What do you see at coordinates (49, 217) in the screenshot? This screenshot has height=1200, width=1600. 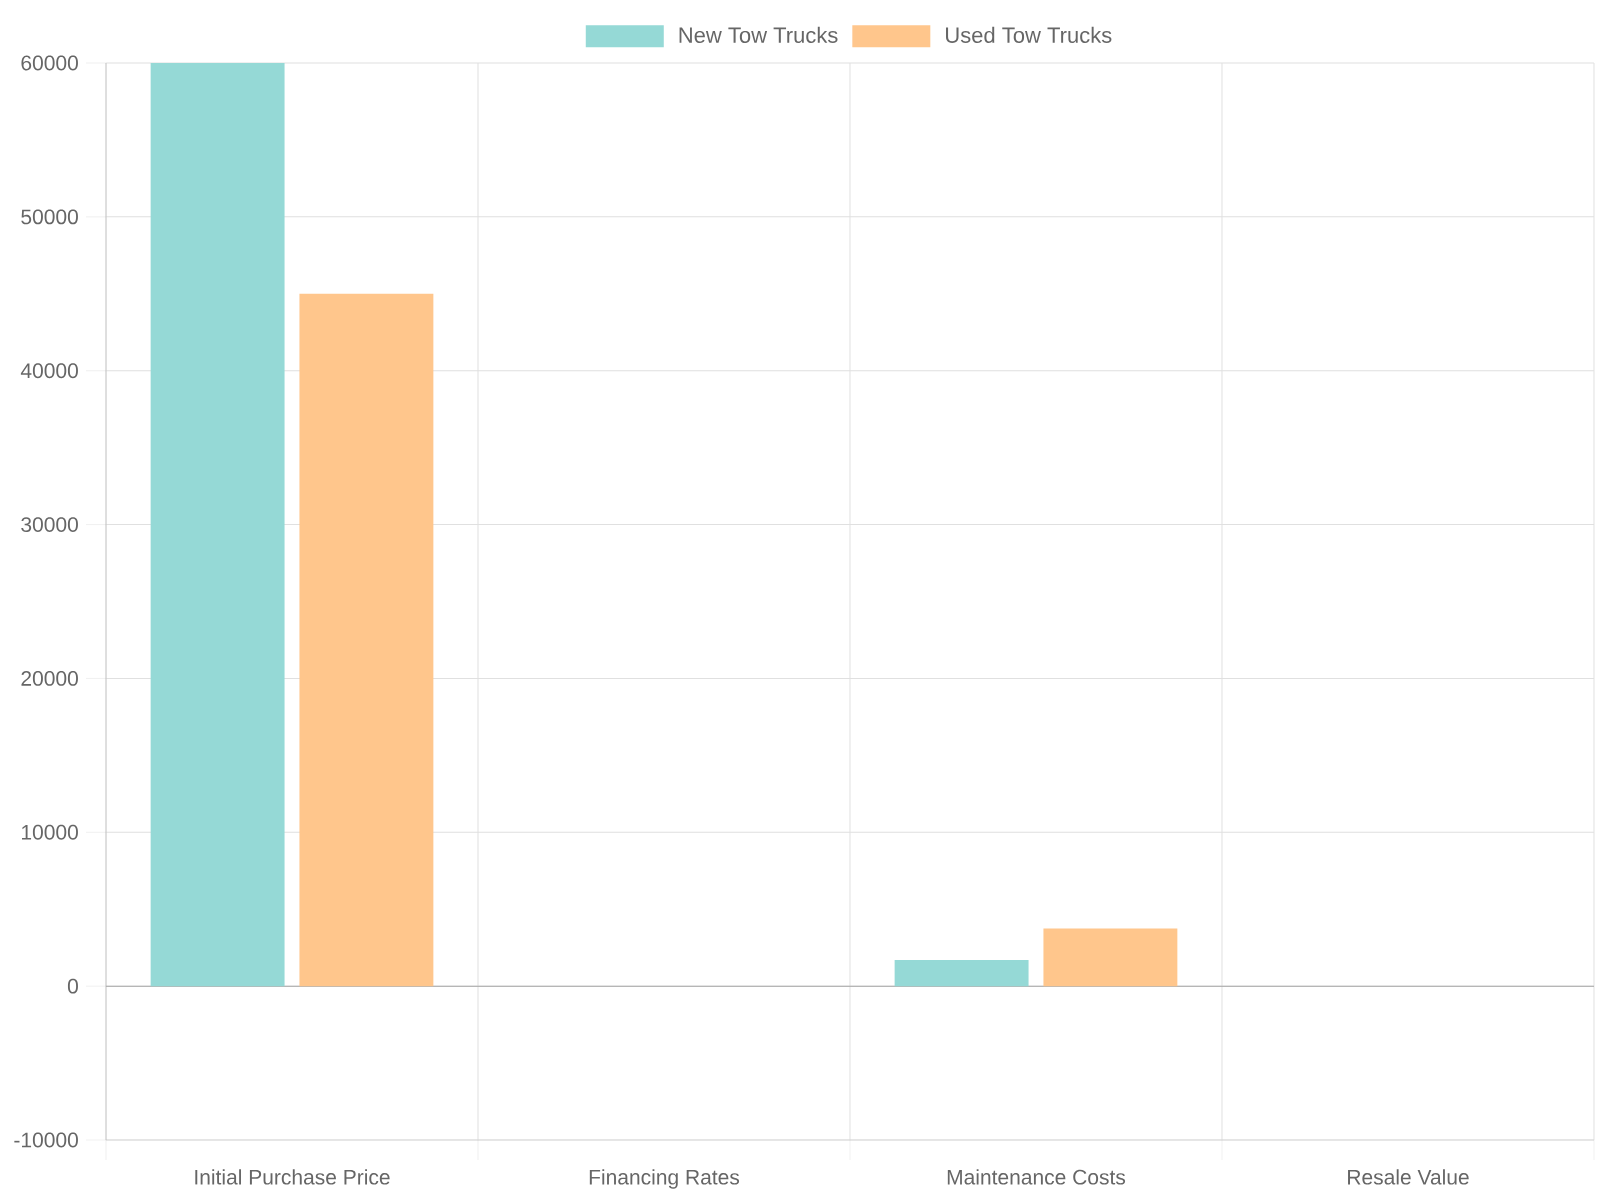 I see `y-tick-label: 50000` at bounding box center [49, 217].